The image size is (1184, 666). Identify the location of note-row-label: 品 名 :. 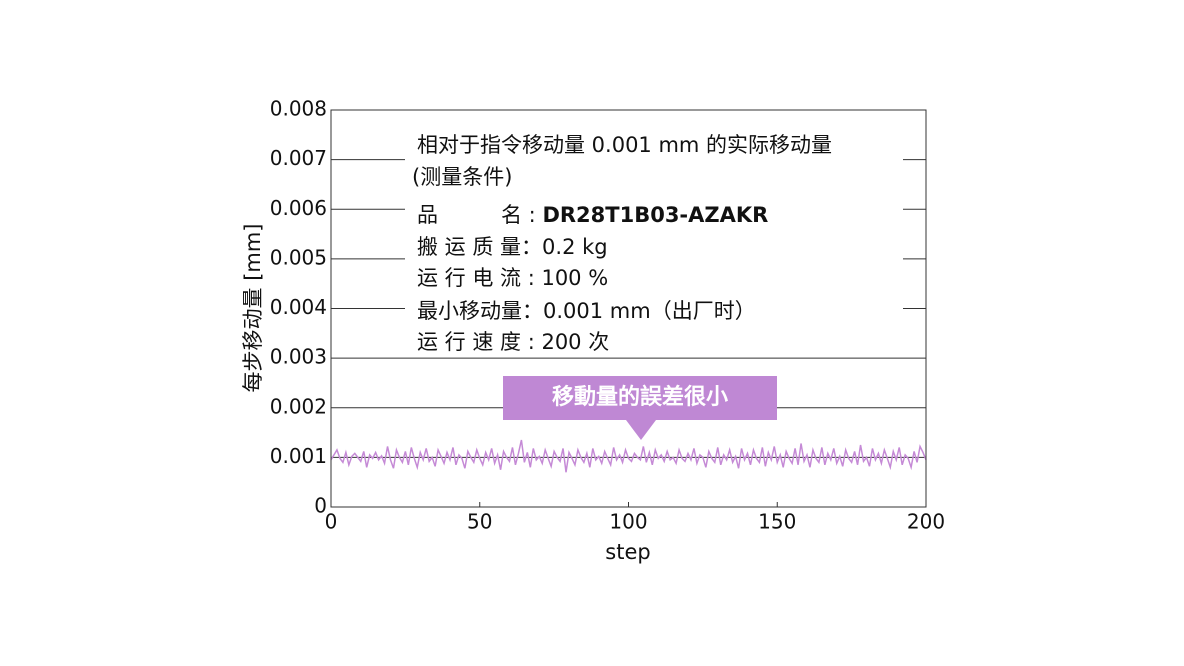
(479, 215).